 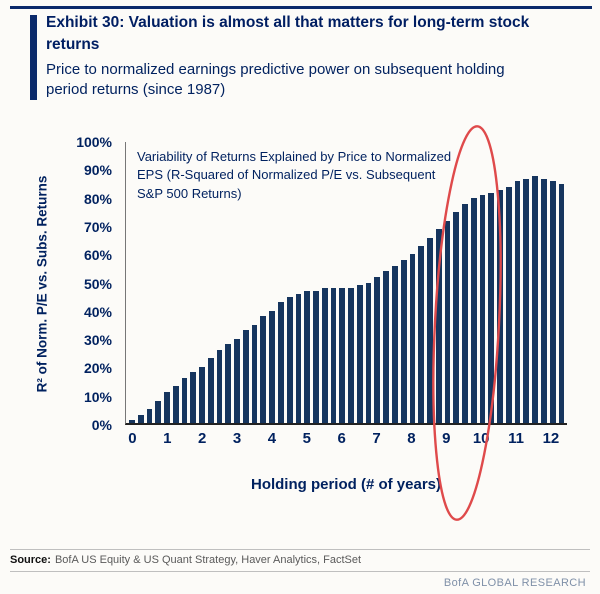 I want to click on footer-rule-top, so click(x=300, y=549).